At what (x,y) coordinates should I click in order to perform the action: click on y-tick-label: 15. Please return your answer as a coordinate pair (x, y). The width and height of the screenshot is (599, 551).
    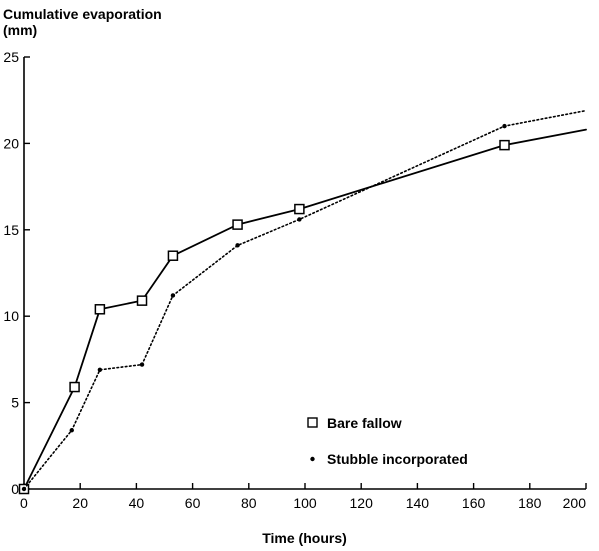
    Looking at the image, I should click on (11, 230).